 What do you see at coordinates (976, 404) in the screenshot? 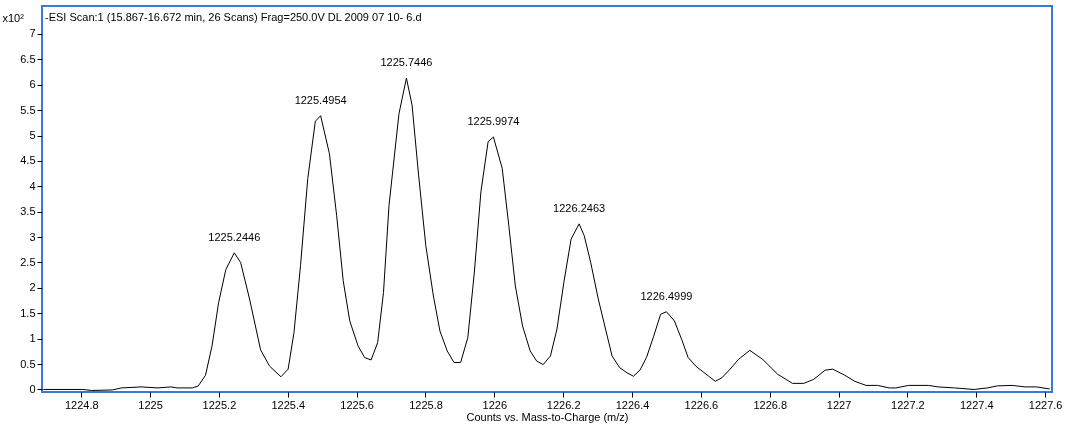
I see `x-tick-label: 1227.4` at bounding box center [976, 404].